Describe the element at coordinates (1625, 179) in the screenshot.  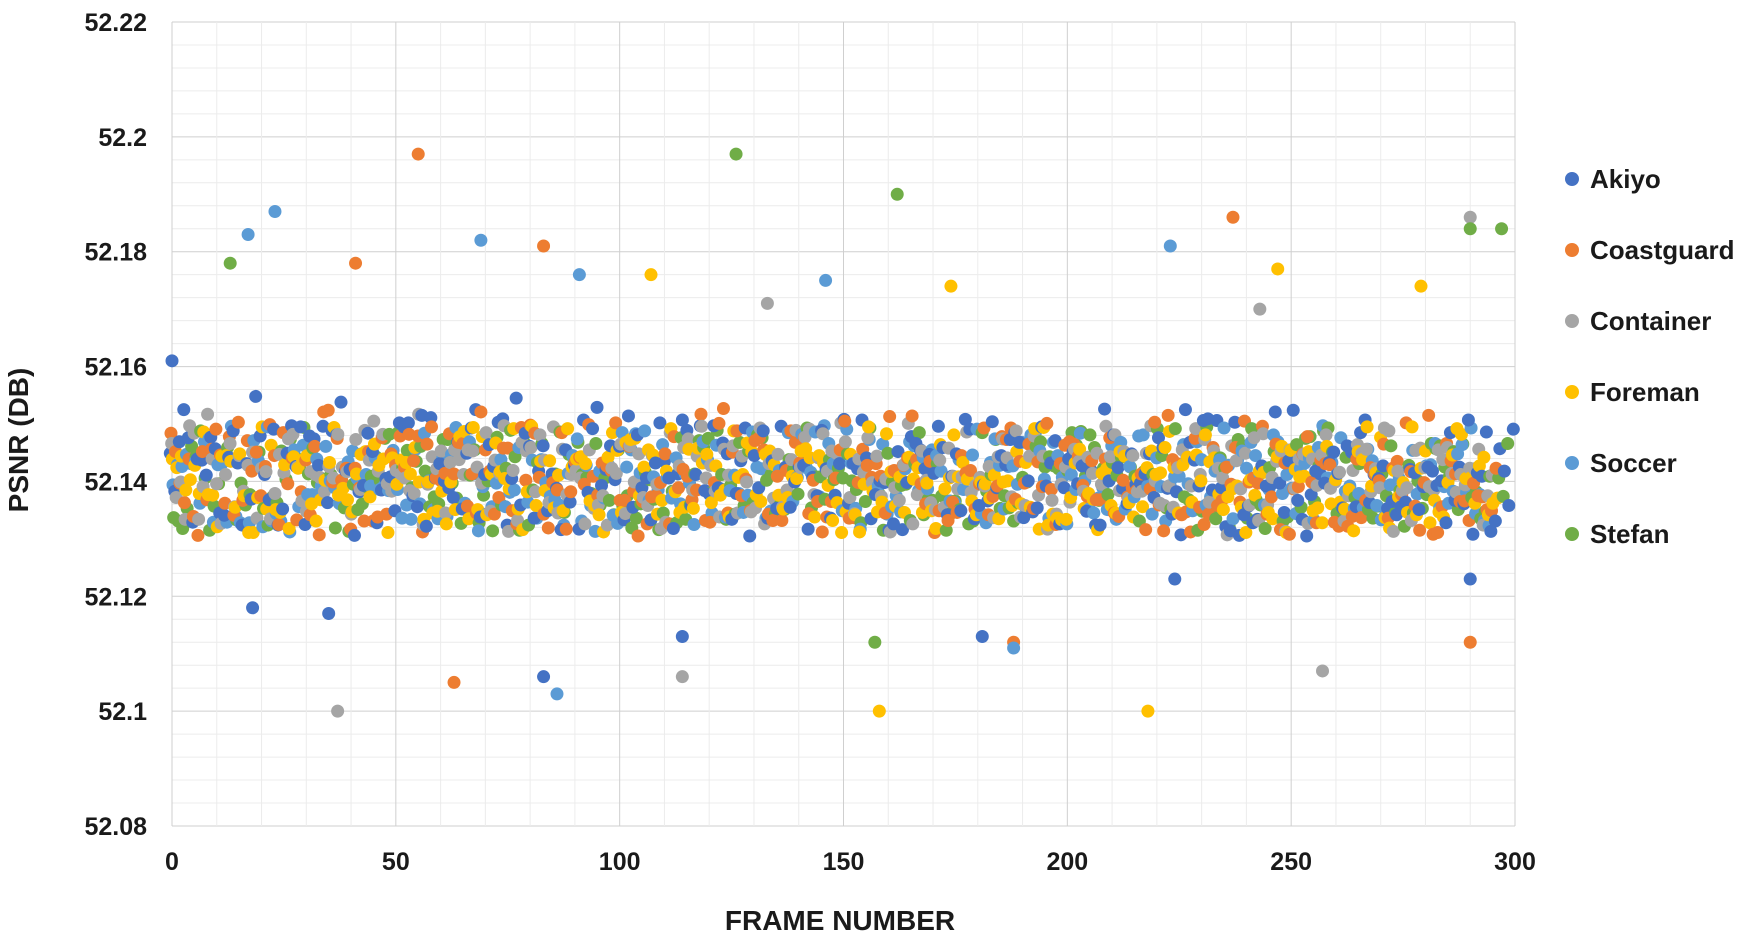
I see `legend-label-akiyo: Akiyo` at that location.